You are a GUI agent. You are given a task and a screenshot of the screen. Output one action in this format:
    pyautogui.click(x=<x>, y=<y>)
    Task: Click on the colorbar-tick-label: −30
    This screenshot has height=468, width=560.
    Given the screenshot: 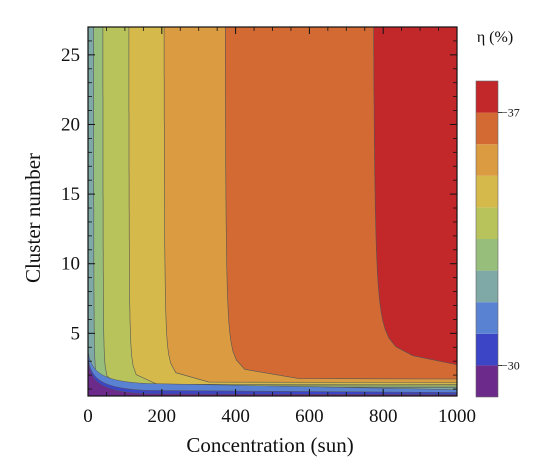 What is the action you would take?
    pyautogui.click(x=510, y=365)
    